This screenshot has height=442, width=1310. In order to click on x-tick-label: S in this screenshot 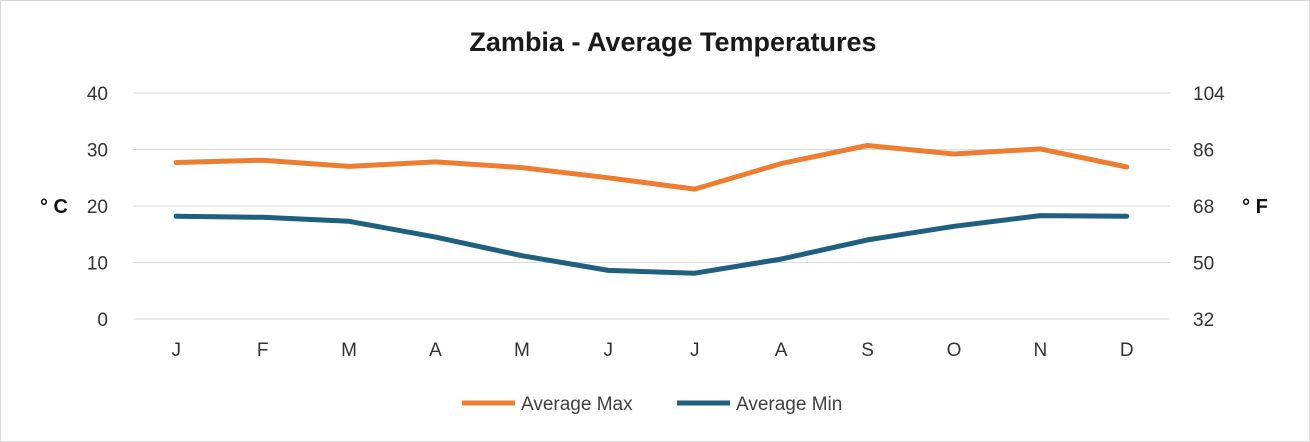, I will do `click(867, 350)`.